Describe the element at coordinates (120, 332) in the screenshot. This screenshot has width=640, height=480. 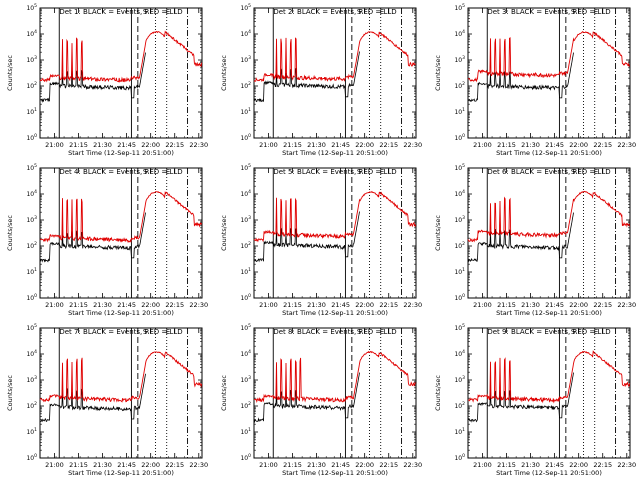
I see `panel-title: Det 7: BLACK = Events, RED = LLD` at that location.